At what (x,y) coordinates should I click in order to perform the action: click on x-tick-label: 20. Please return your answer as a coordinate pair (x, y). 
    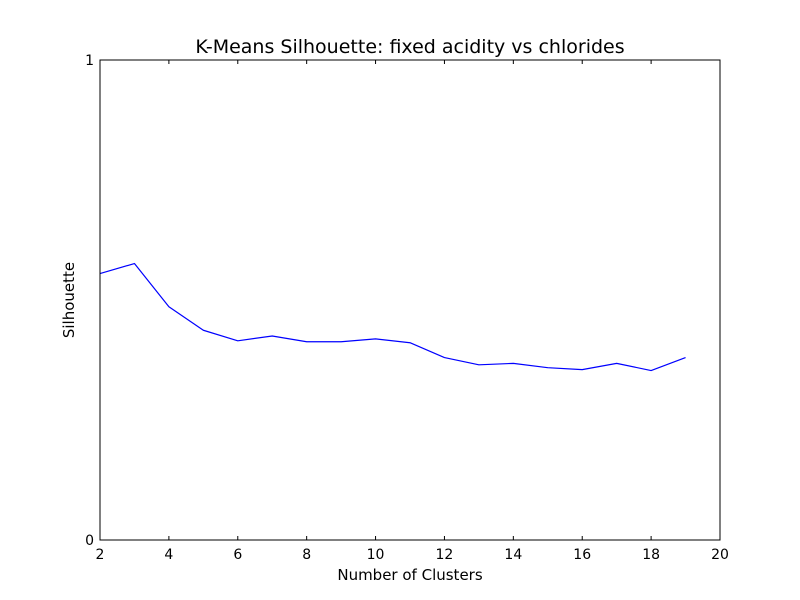
    Looking at the image, I should click on (720, 555).